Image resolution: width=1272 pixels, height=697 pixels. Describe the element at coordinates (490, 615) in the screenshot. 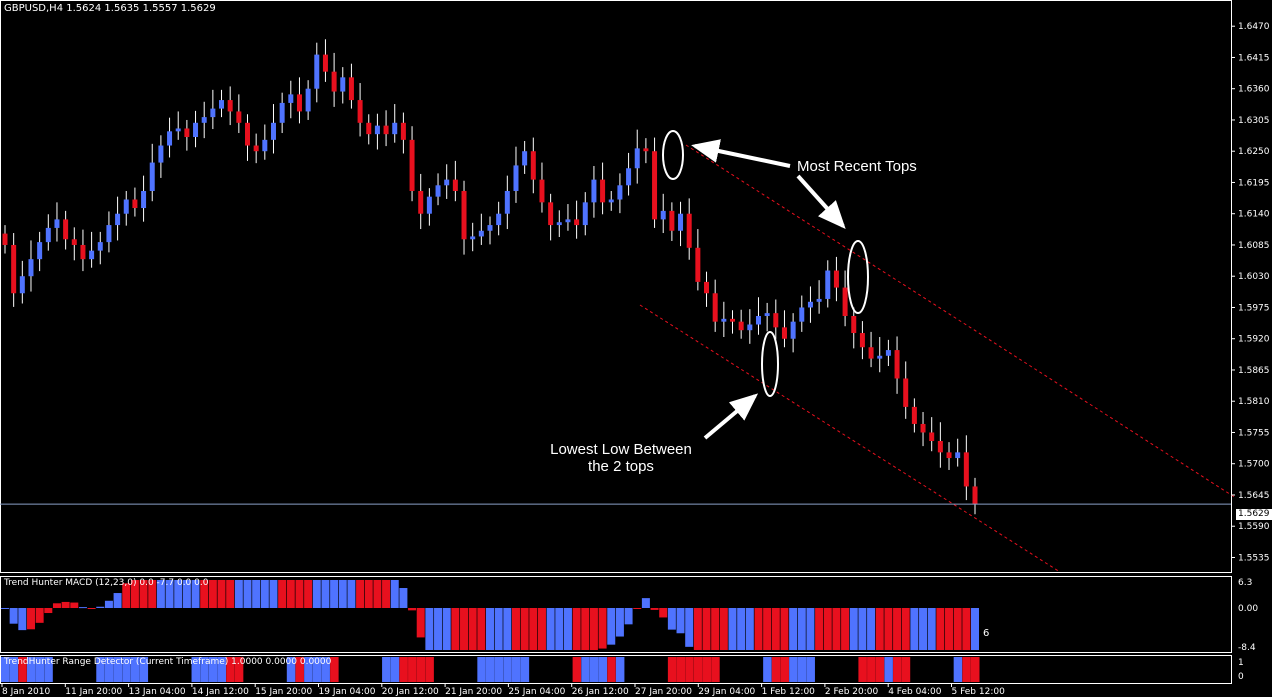

I see `macd-histogram` at that location.